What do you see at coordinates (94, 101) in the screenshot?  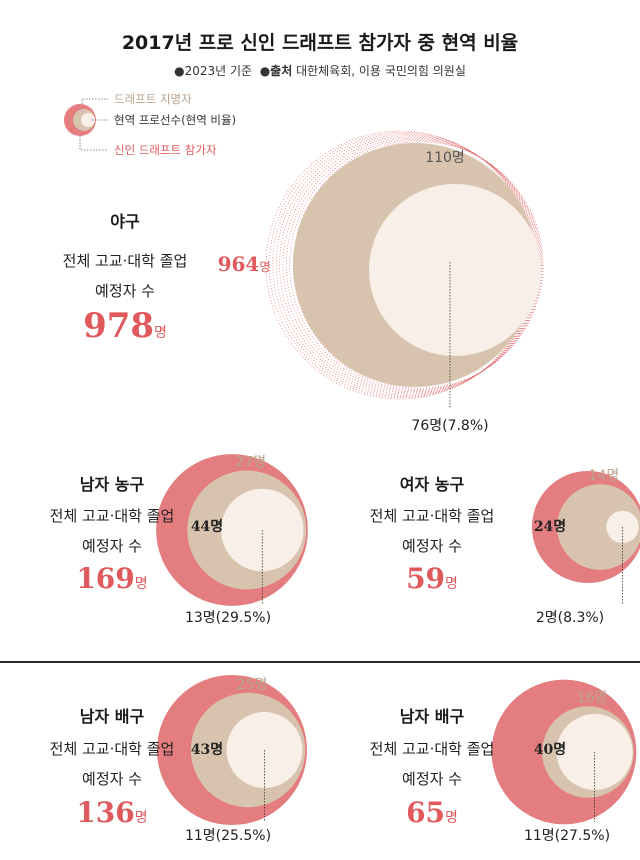 I see `legend-leader-drafted` at bounding box center [94, 101].